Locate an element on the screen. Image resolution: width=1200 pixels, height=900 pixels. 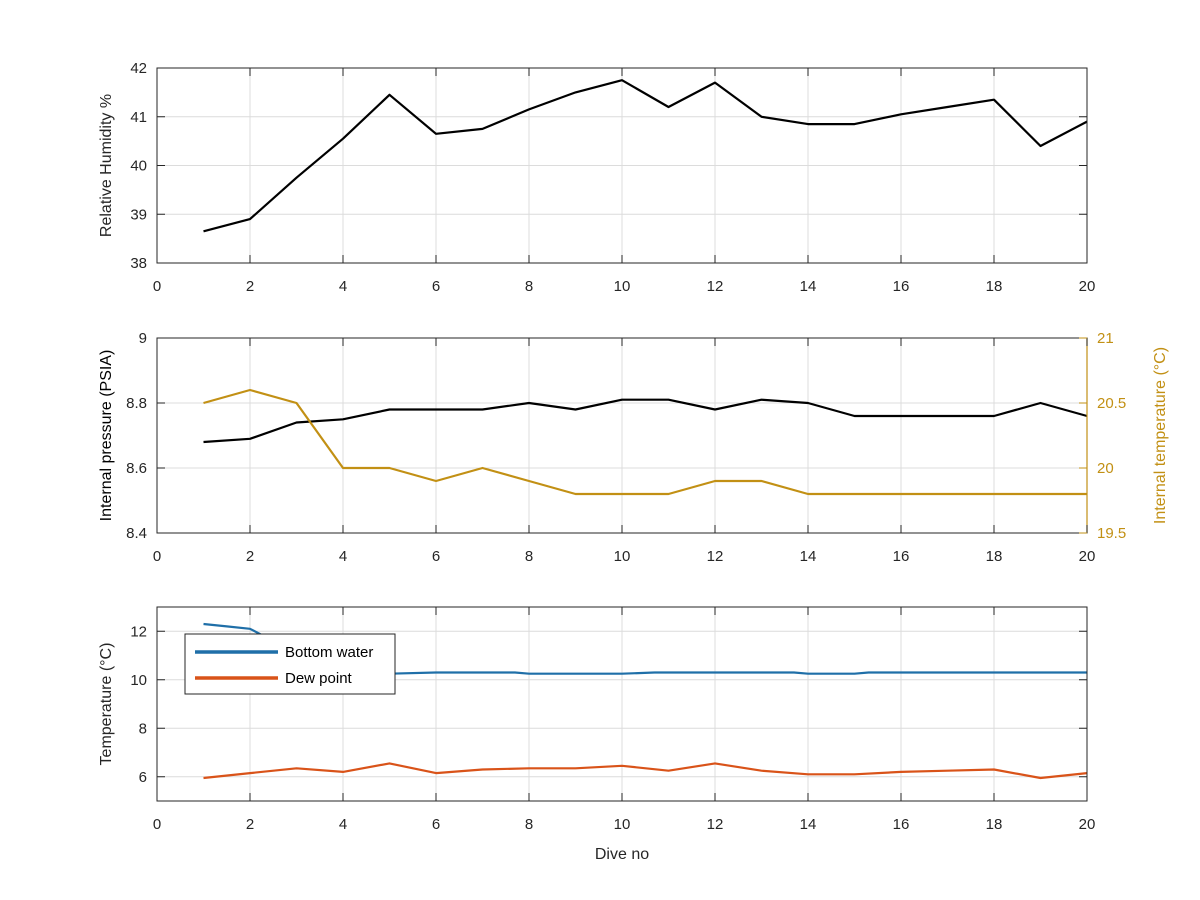
y-tick-label: 6 is located at coordinates (143, 777).